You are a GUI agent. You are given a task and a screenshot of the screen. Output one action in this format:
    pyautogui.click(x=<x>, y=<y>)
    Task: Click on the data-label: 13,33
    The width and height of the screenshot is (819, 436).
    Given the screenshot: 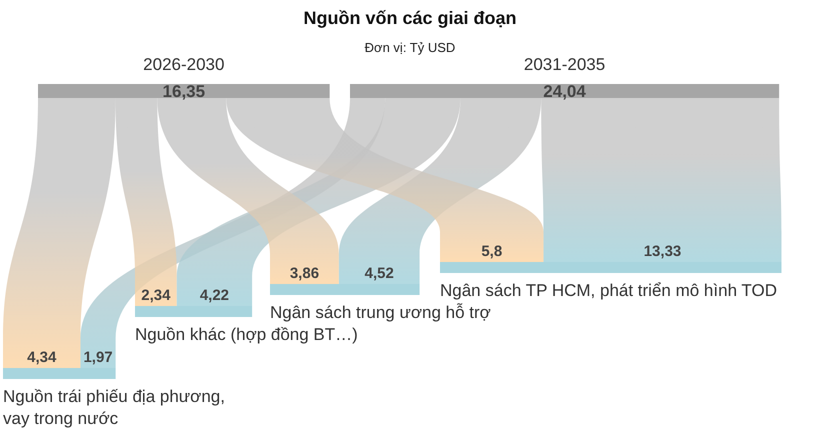 What is the action you would take?
    pyautogui.click(x=663, y=251)
    